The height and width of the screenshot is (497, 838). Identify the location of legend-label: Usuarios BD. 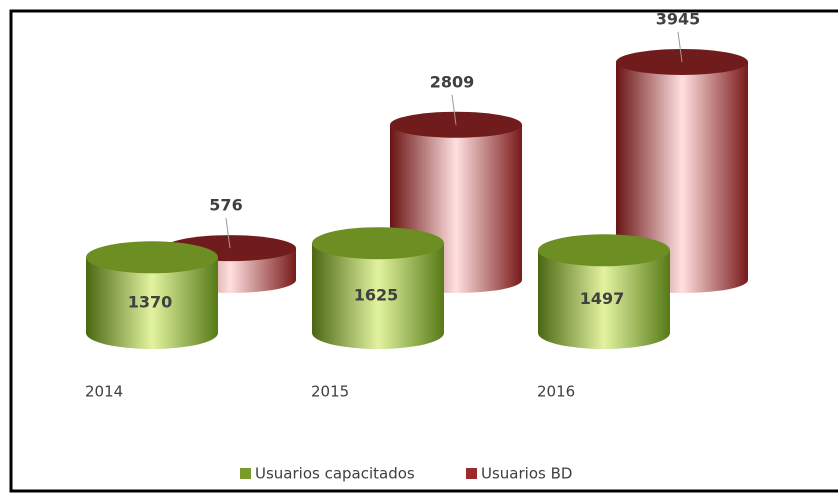
(526, 474).